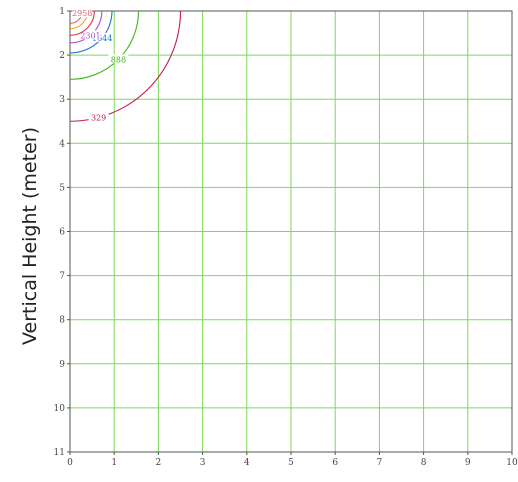 This screenshot has height=482, width=518. What do you see at coordinates (62, 12) in the screenshot?
I see `y-tick-label: 1` at bounding box center [62, 12].